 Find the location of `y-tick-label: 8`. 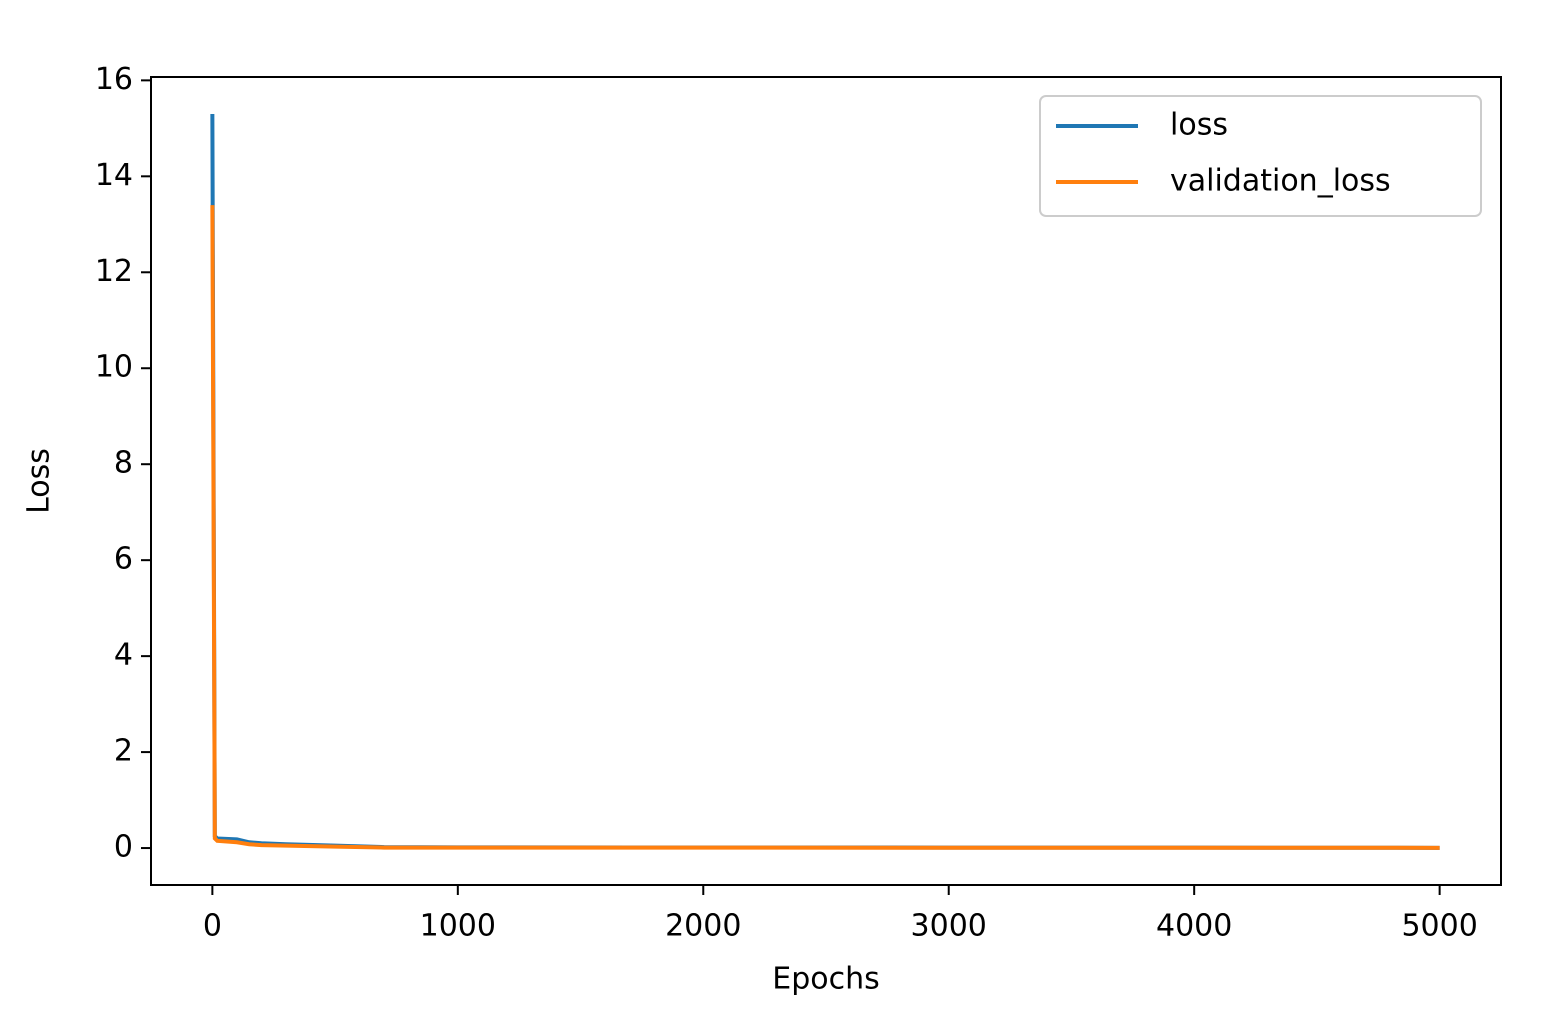

y-tick-label: 8 is located at coordinates (123, 463).